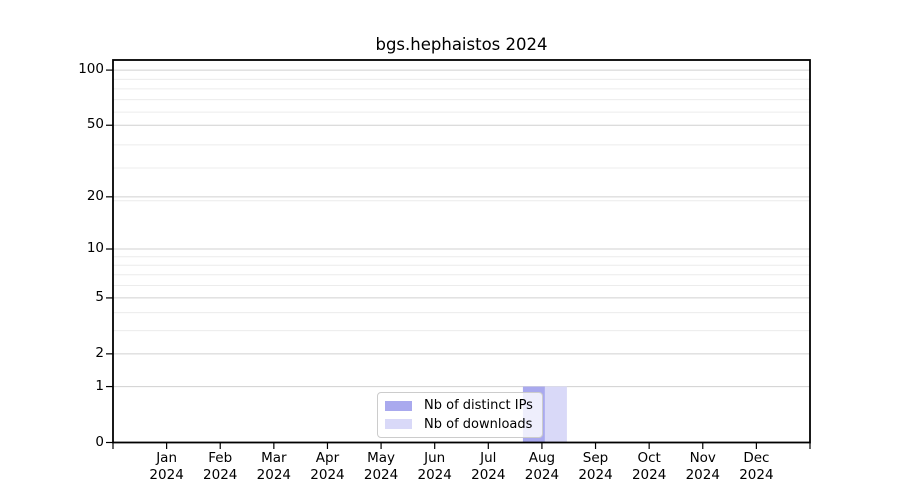 Image resolution: width=900 pixels, height=500 pixels. I want to click on x-tick-label: Dec 2024, so click(756, 466).